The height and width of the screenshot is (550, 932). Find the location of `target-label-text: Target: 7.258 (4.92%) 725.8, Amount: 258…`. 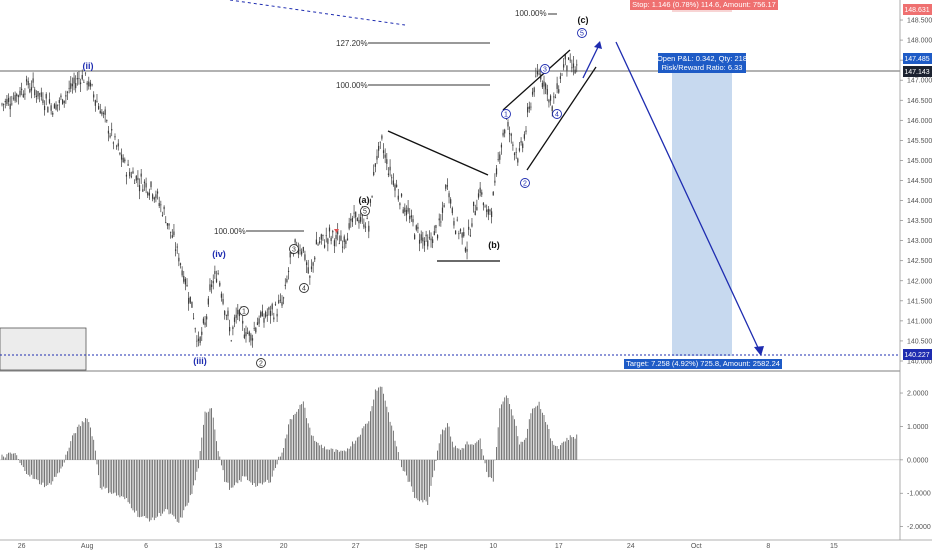

target-label-text: Target: 7.258 (4.92%) 725.8, Amount: 258… is located at coordinates (703, 363).